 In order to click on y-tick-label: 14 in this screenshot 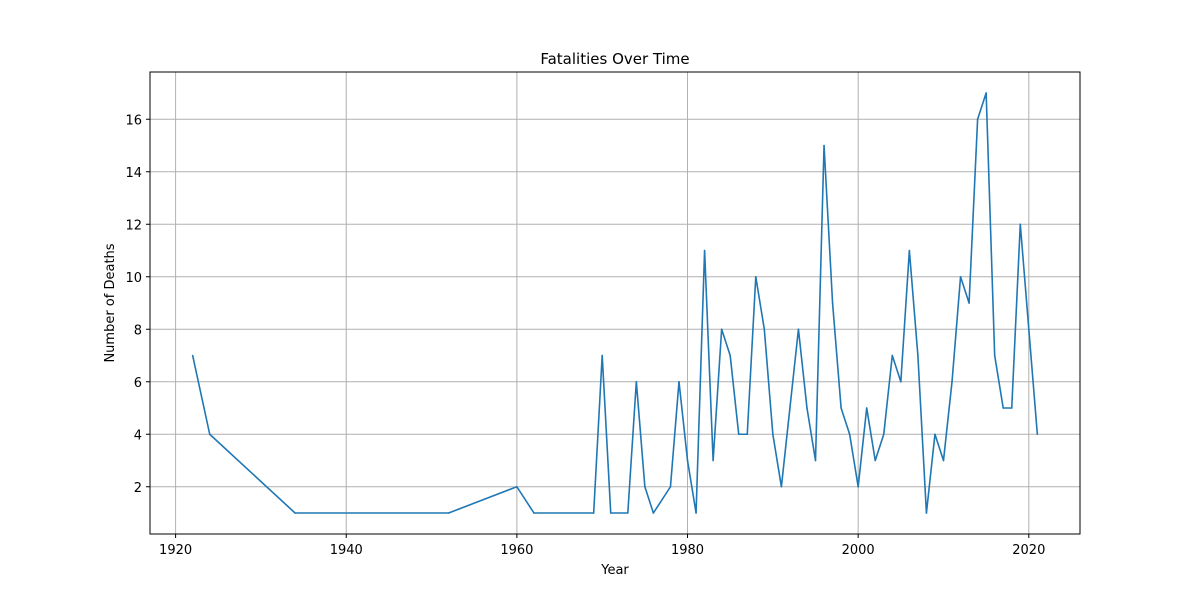, I will do `click(133, 173)`.